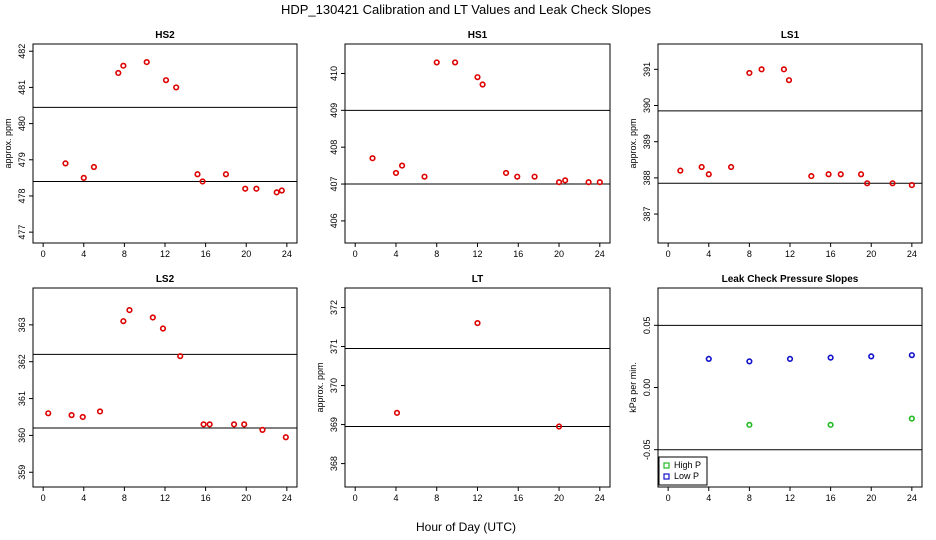 The height and width of the screenshot is (540, 936). What do you see at coordinates (687, 465) in the screenshot?
I see `legend-label: High P` at bounding box center [687, 465].